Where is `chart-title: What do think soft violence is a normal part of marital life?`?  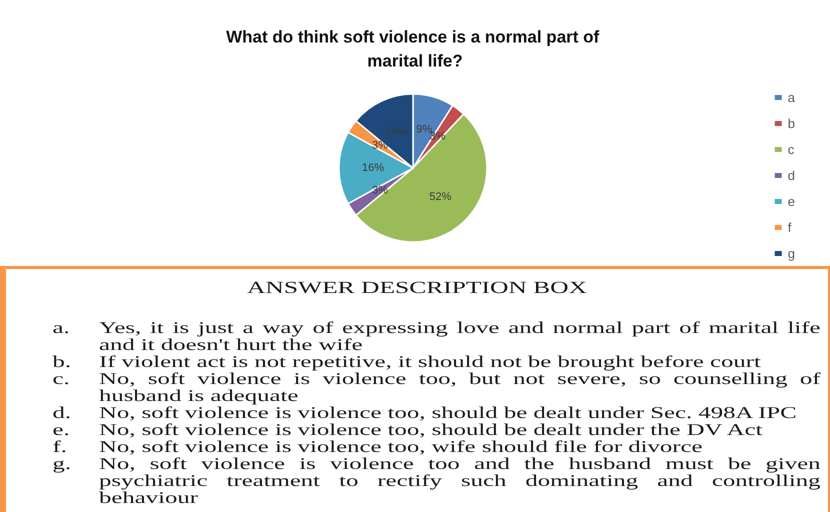
chart-title: What do think soft violence is a normal part of marital life? is located at coordinates (415, 49).